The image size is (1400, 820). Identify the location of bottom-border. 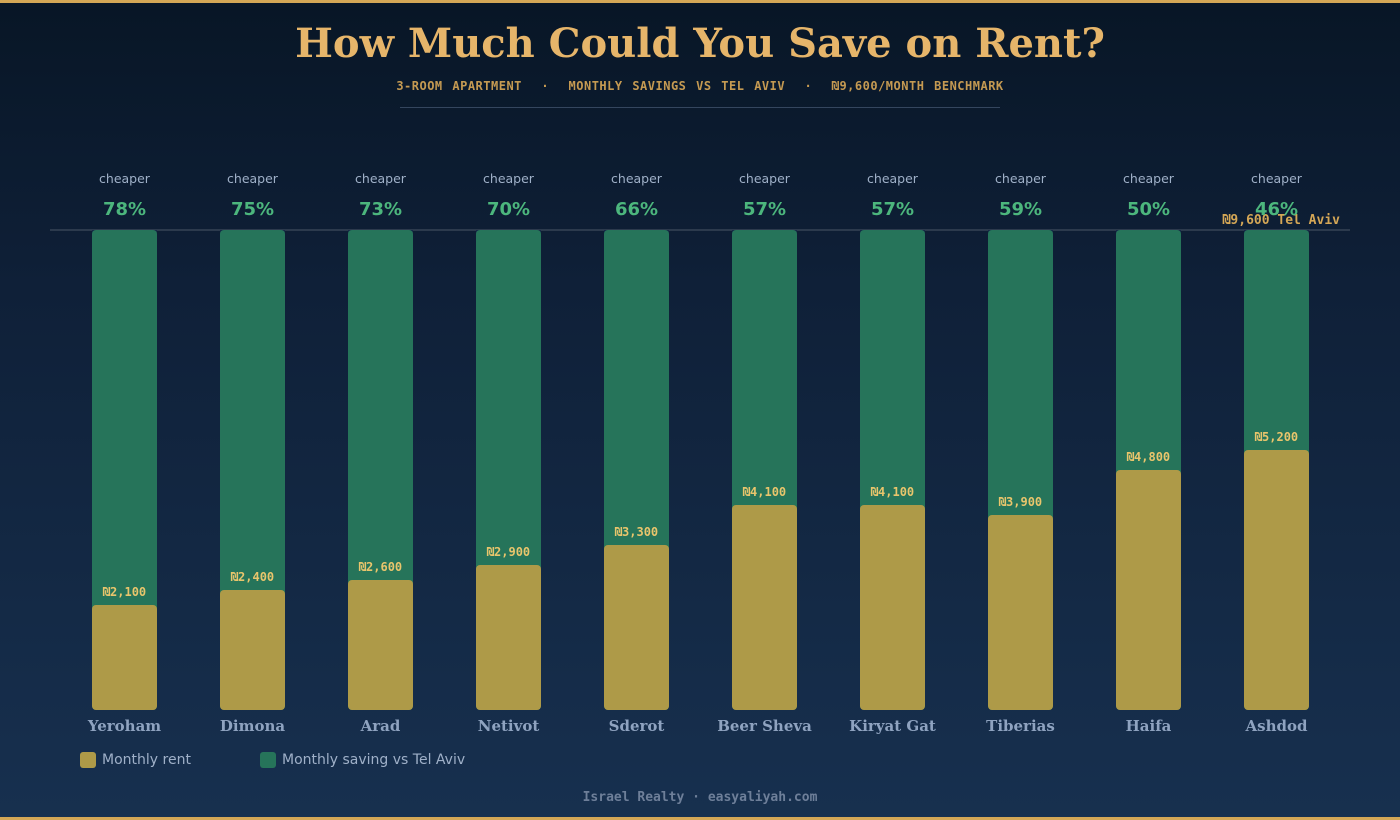
(700, 818).